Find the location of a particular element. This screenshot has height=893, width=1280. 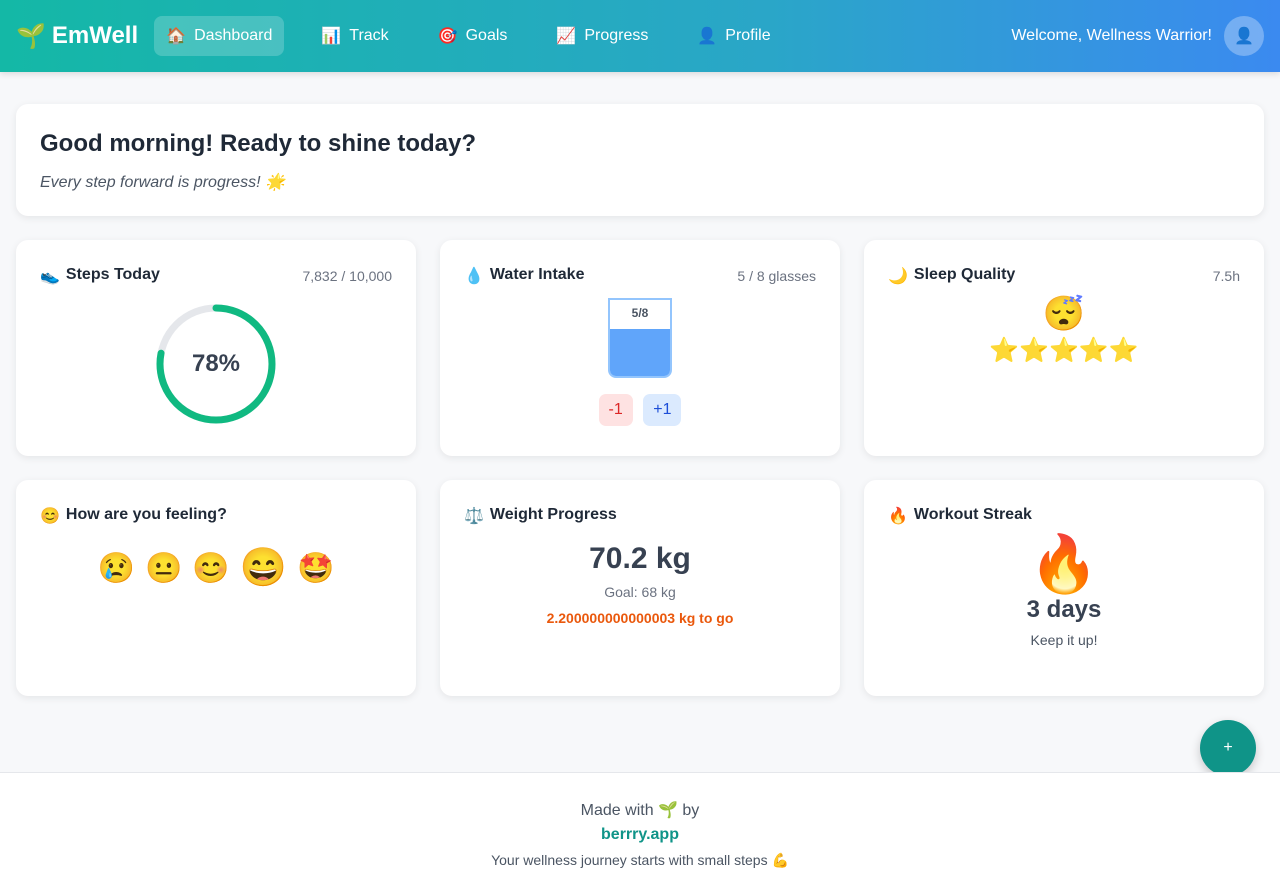

smile-icon: 😊 is located at coordinates (50, 516).